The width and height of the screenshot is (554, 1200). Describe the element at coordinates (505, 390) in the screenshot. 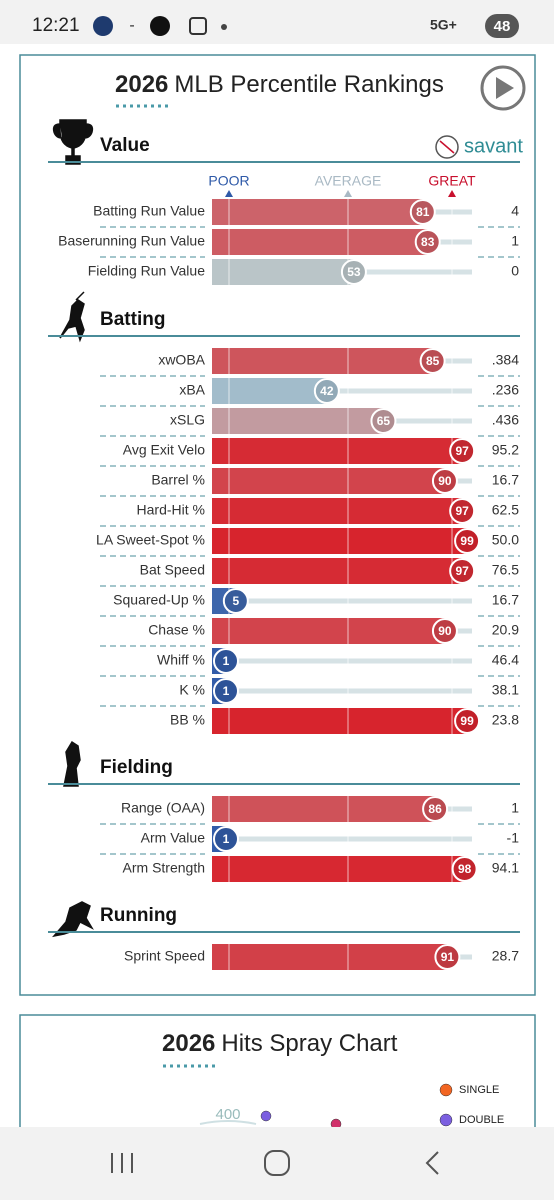

I see `stat-value: .236` at that location.